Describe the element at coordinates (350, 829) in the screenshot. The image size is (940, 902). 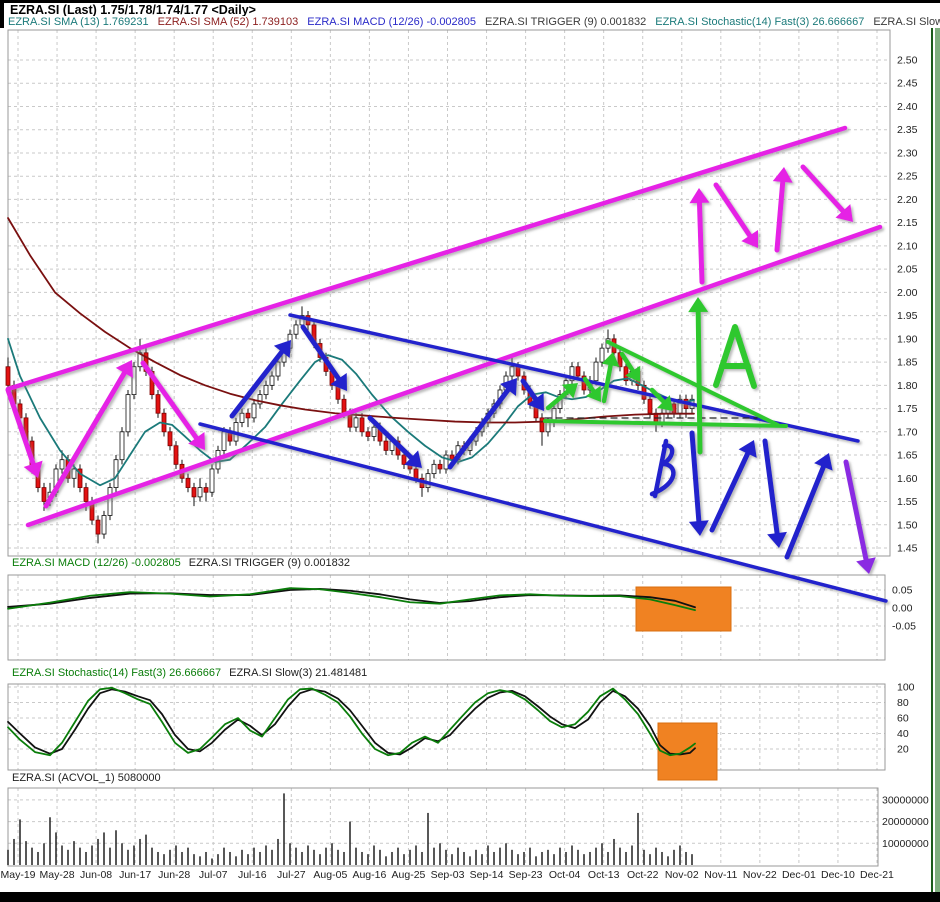
I see `volume-bars` at that location.